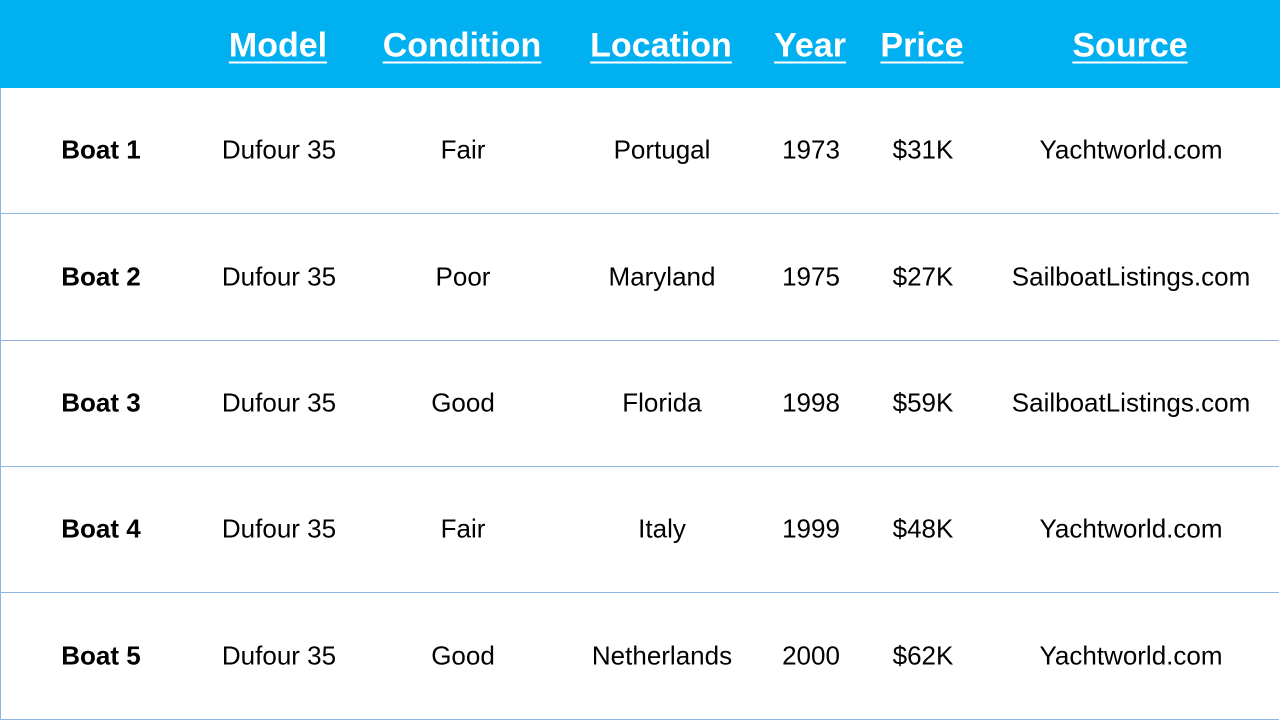 The image size is (1280, 720). I want to click on table-cell: 1975, so click(811, 276).